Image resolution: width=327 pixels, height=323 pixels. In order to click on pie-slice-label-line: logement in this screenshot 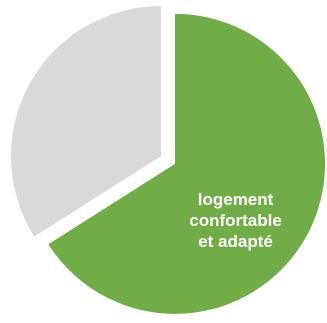, I will do `click(236, 199)`.